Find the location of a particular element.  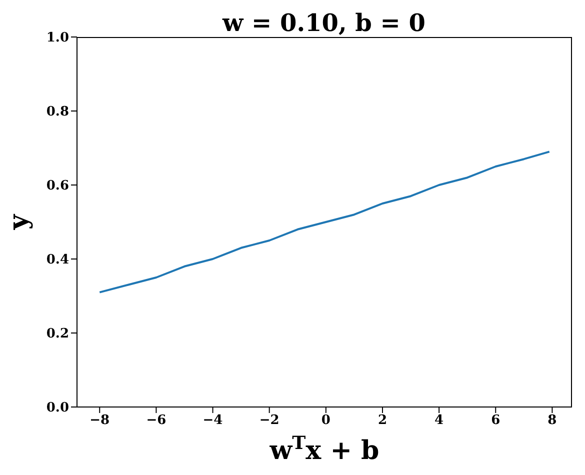

x-tick-label: 0 is located at coordinates (325, 420).